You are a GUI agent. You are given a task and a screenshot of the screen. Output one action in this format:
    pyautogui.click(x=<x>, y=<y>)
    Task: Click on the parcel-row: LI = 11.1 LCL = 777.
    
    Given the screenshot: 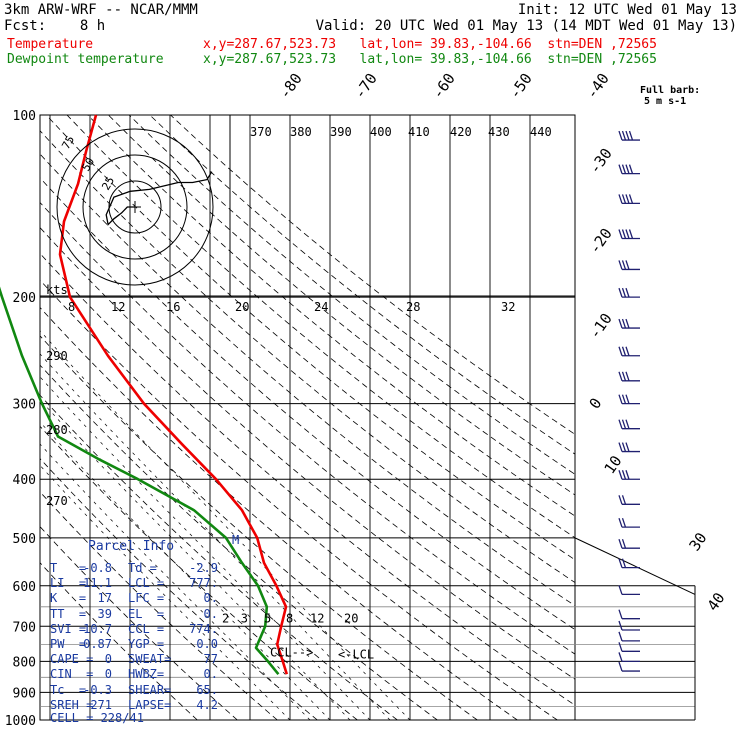 What is the action you would take?
    pyautogui.click(x=145, y=583)
    